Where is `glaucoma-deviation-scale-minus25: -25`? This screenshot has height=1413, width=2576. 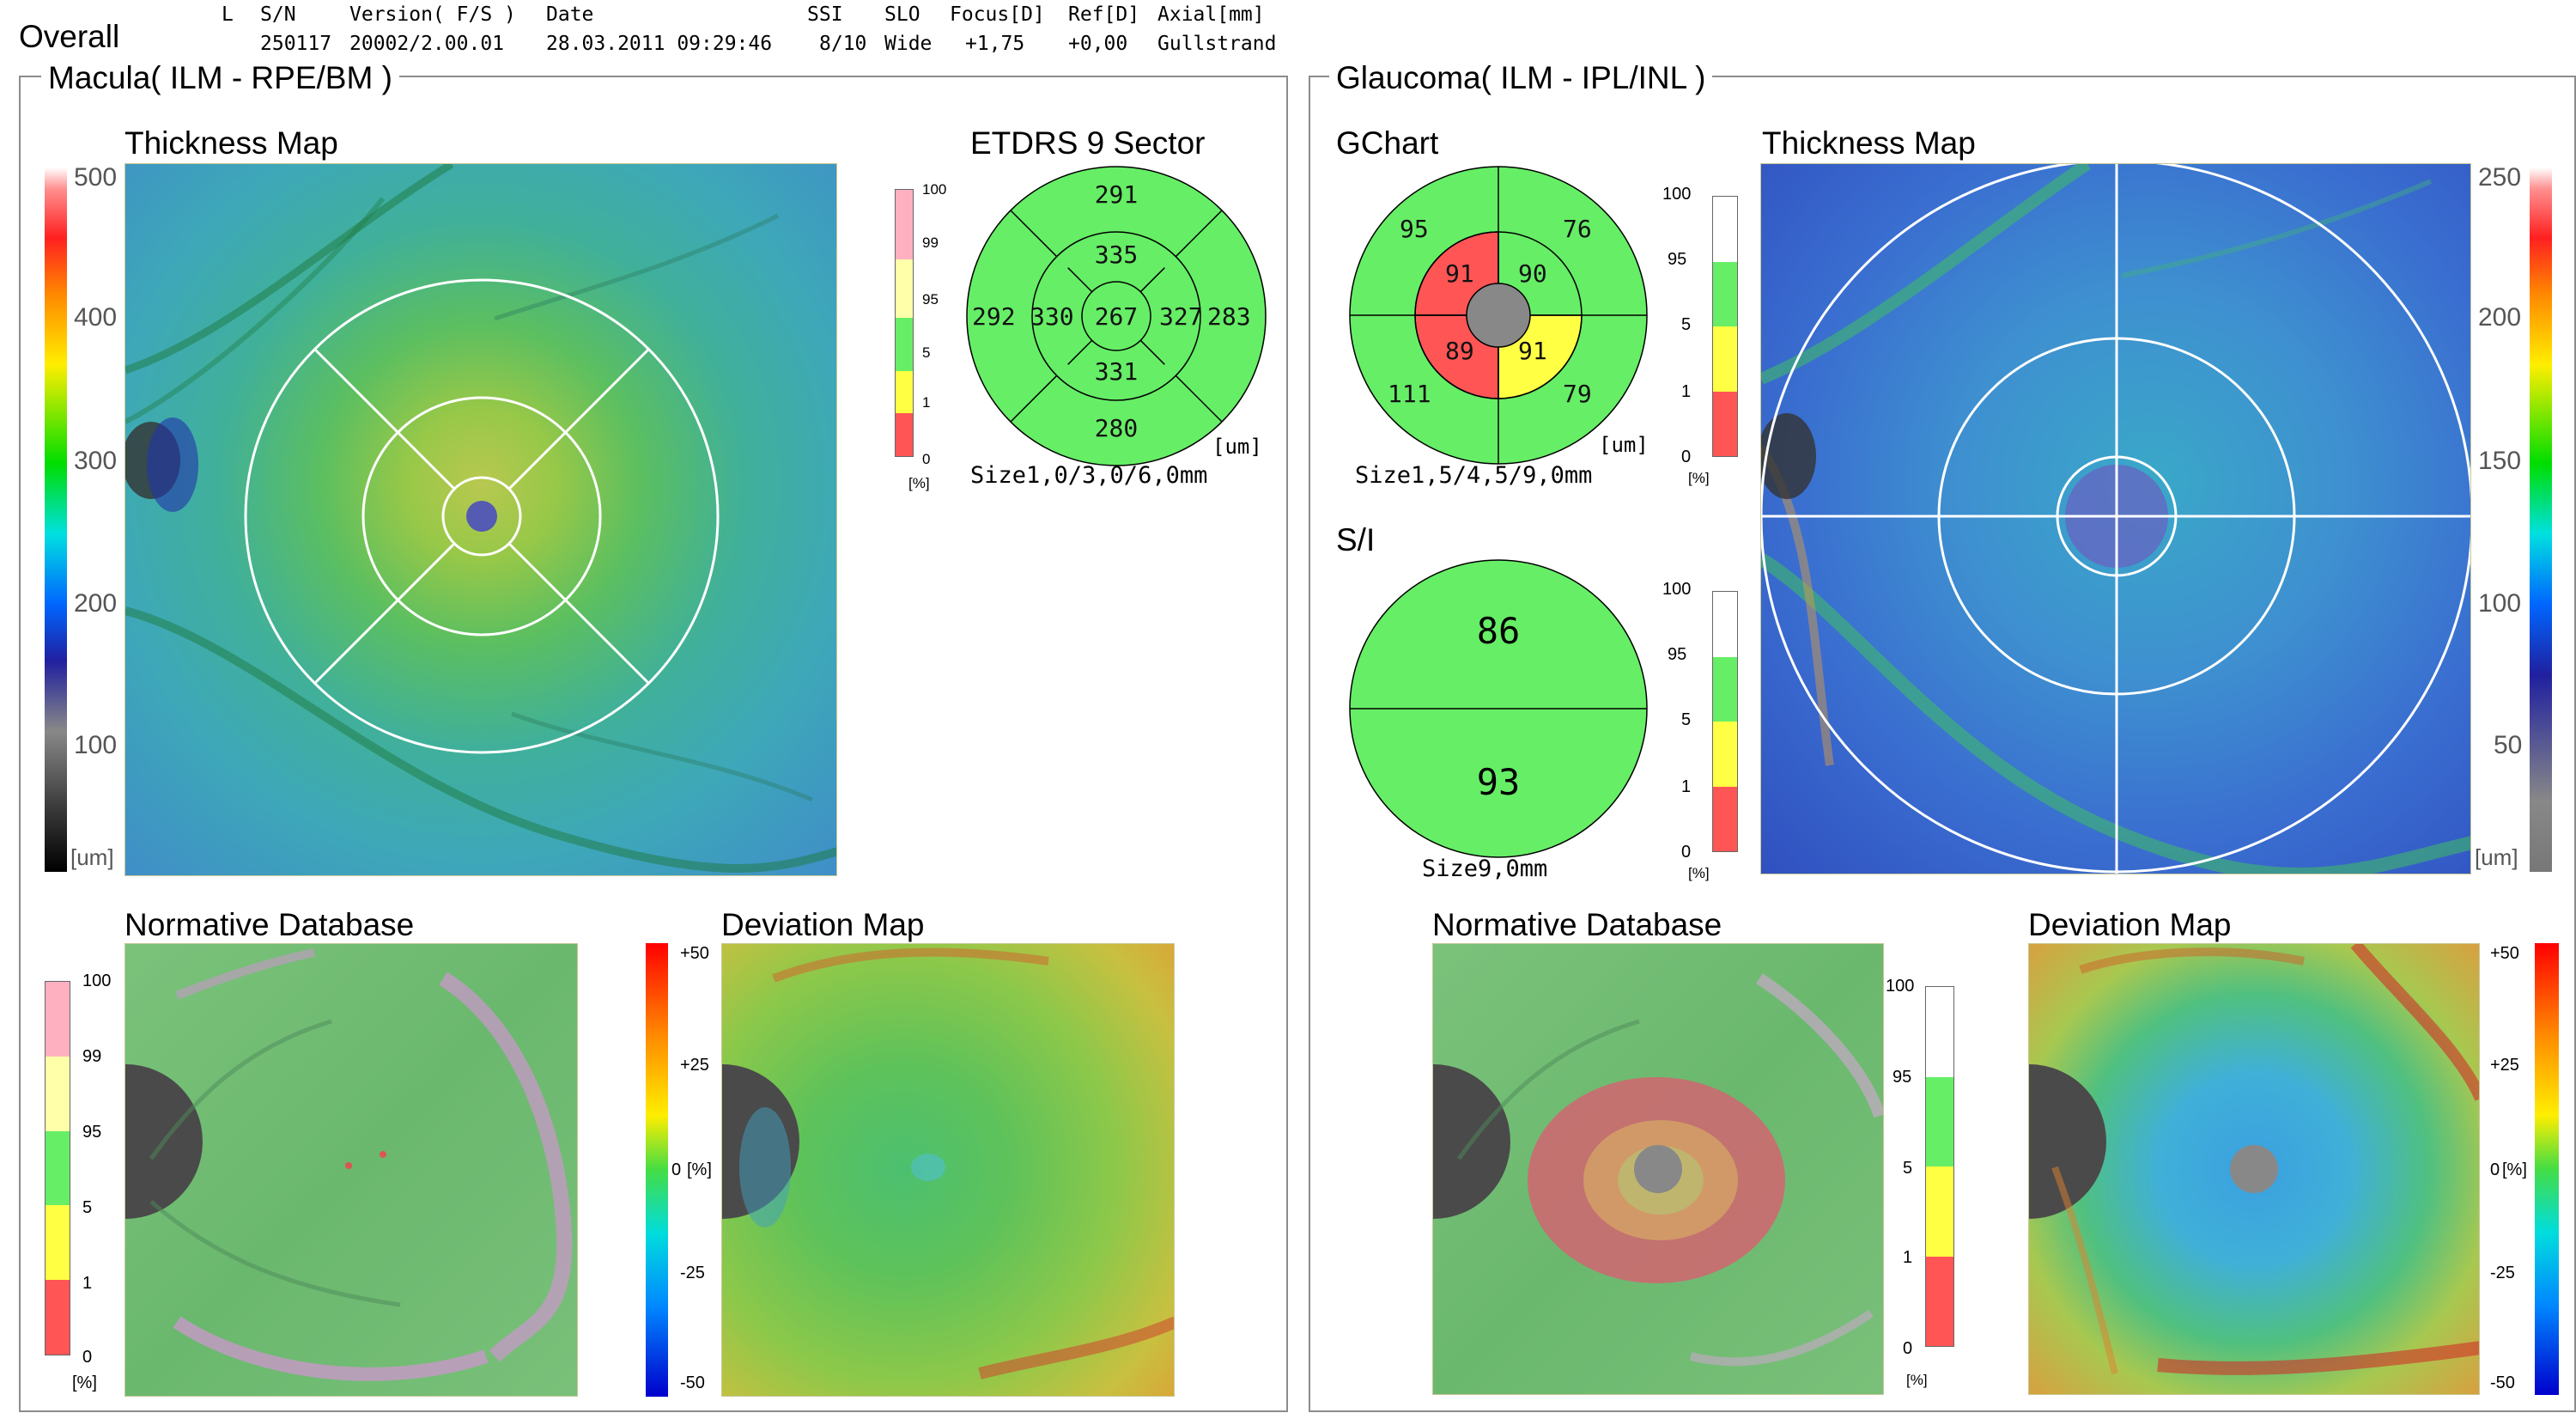
glaucoma-deviation-scale-minus25: -25 is located at coordinates (2502, 1273).